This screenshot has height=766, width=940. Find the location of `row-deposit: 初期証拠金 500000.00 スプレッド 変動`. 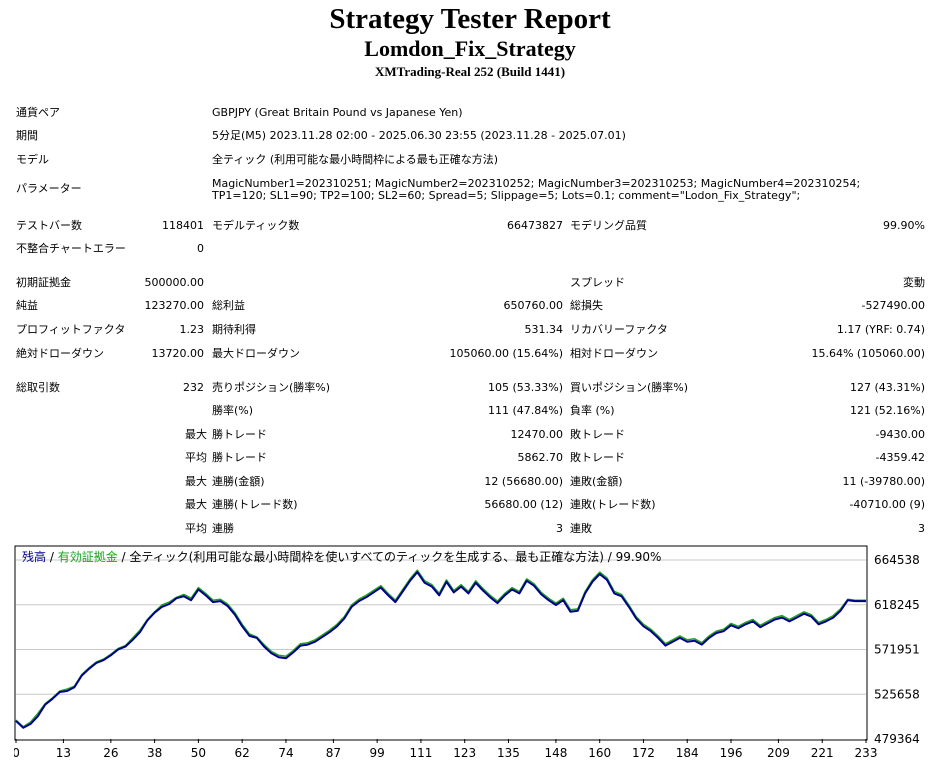

row-deposit: 初期証拠金 500000.00 スプレッド 変動 is located at coordinates (470, 283).